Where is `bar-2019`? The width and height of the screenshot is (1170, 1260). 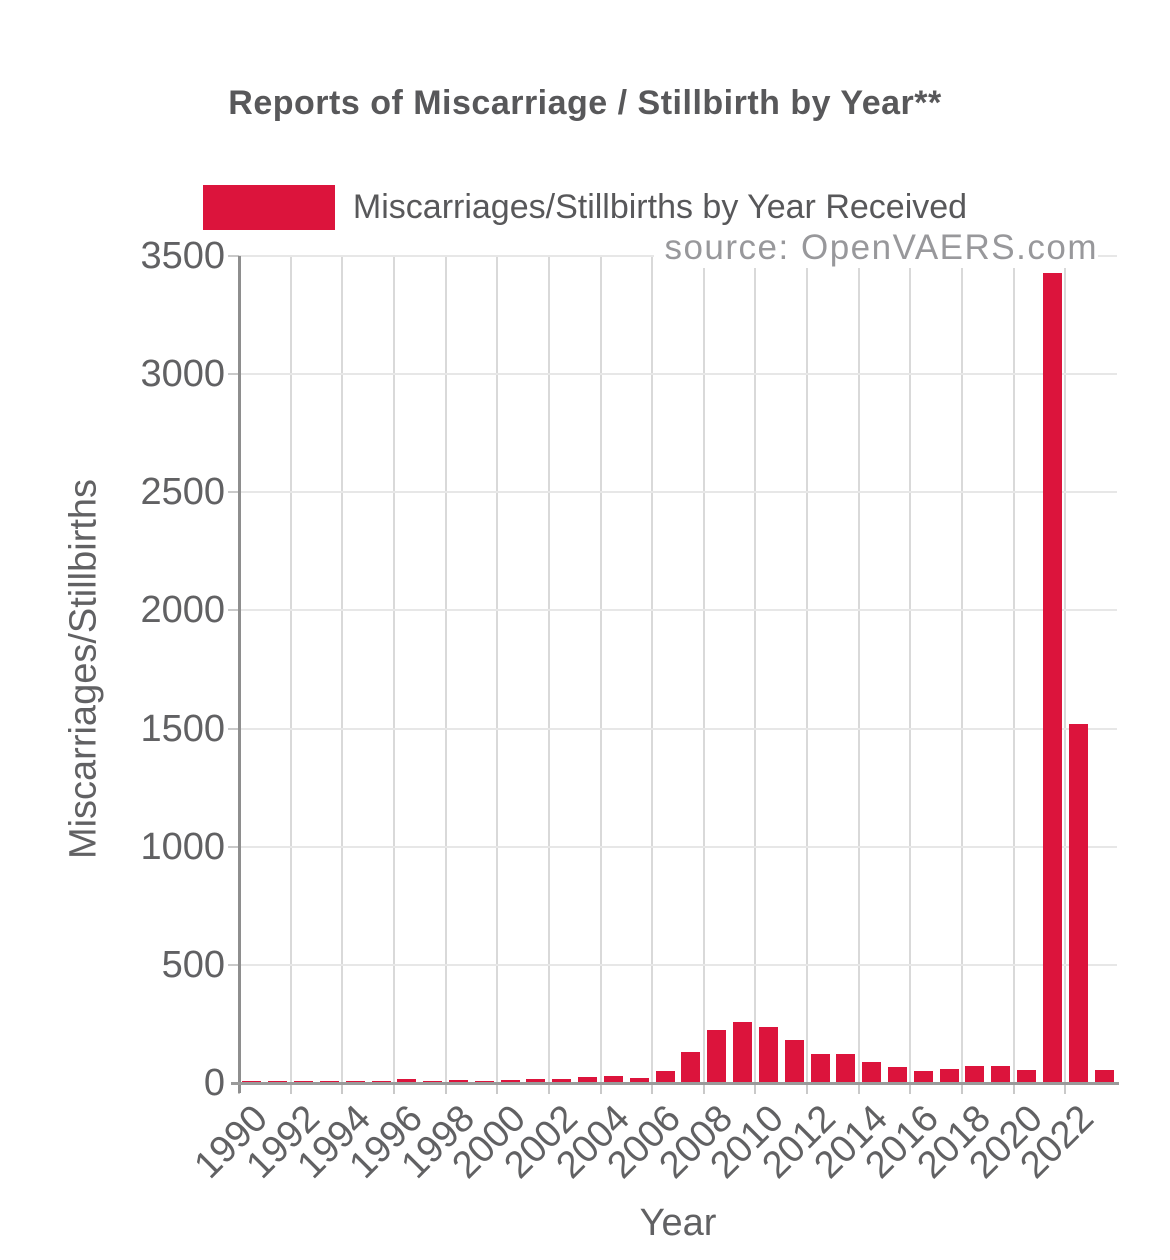
bar-2019 is located at coordinates (1001, 1074).